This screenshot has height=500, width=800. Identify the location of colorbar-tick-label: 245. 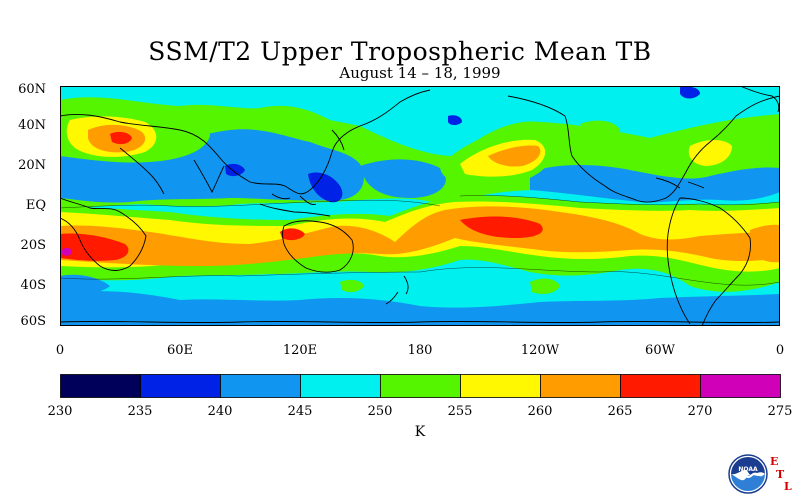
(300, 411).